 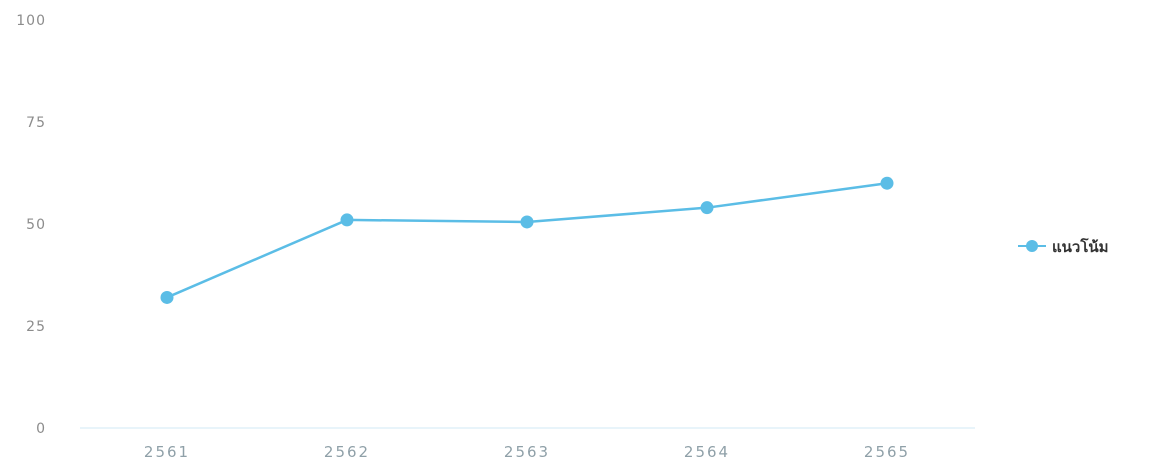 I want to click on x-tick-label: 2563, so click(x=527, y=451).